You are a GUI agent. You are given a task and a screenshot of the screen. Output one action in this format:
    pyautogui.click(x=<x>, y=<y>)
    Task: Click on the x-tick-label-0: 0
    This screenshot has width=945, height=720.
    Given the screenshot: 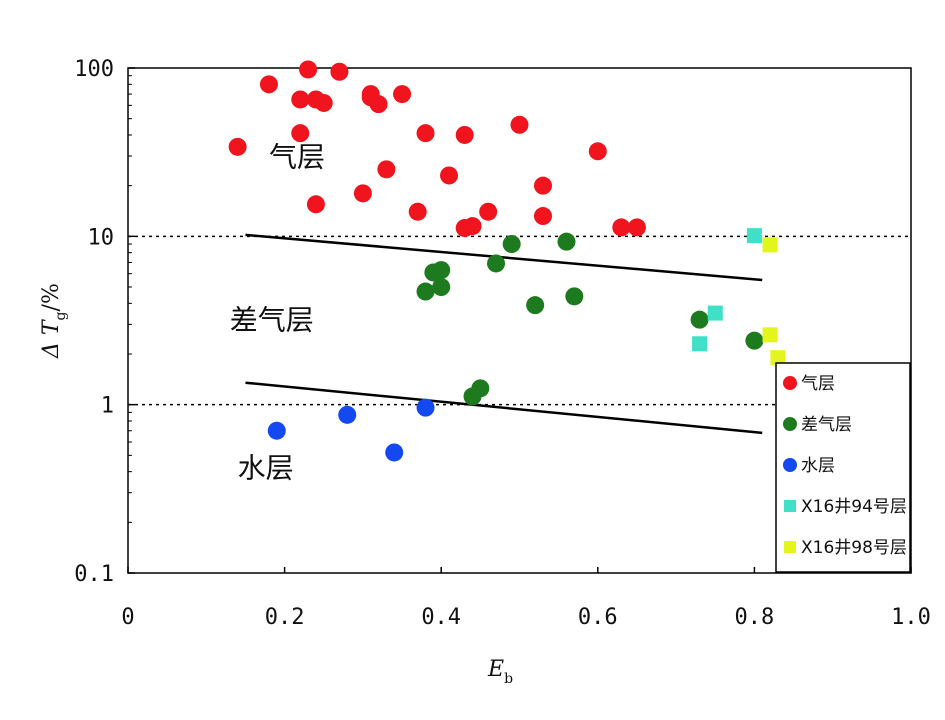 What is the action you would take?
    pyautogui.click(x=127, y=617)
    